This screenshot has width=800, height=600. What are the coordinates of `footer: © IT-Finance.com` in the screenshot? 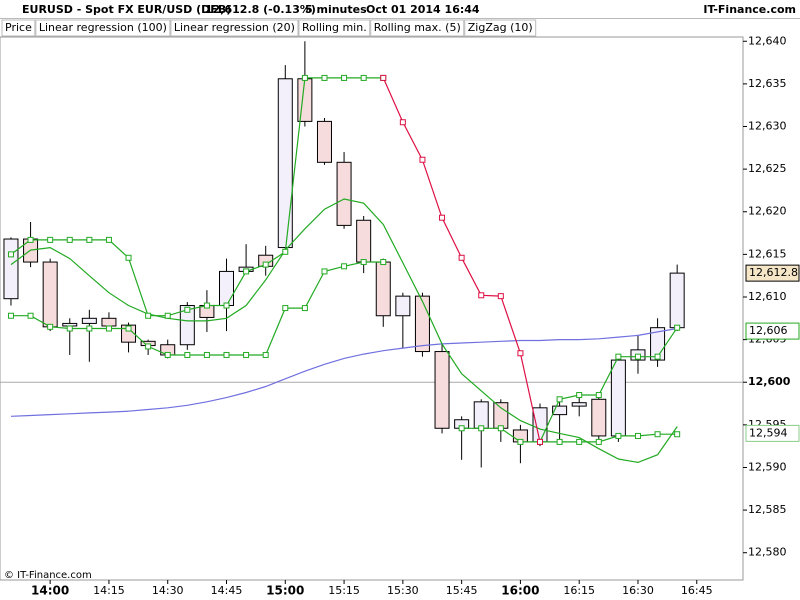 It's located at (48, 575).